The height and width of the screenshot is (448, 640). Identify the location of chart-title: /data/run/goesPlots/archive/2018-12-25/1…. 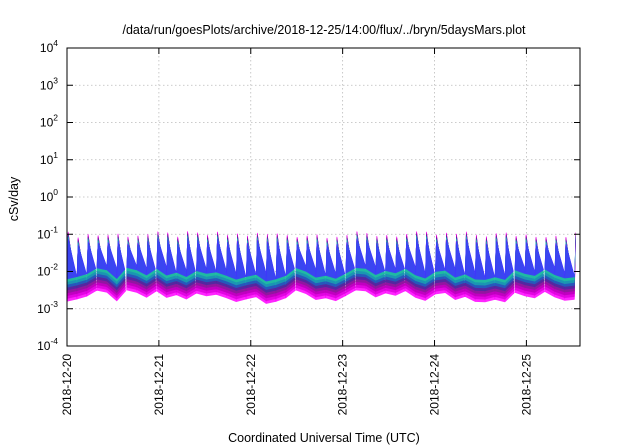
(324, 30).